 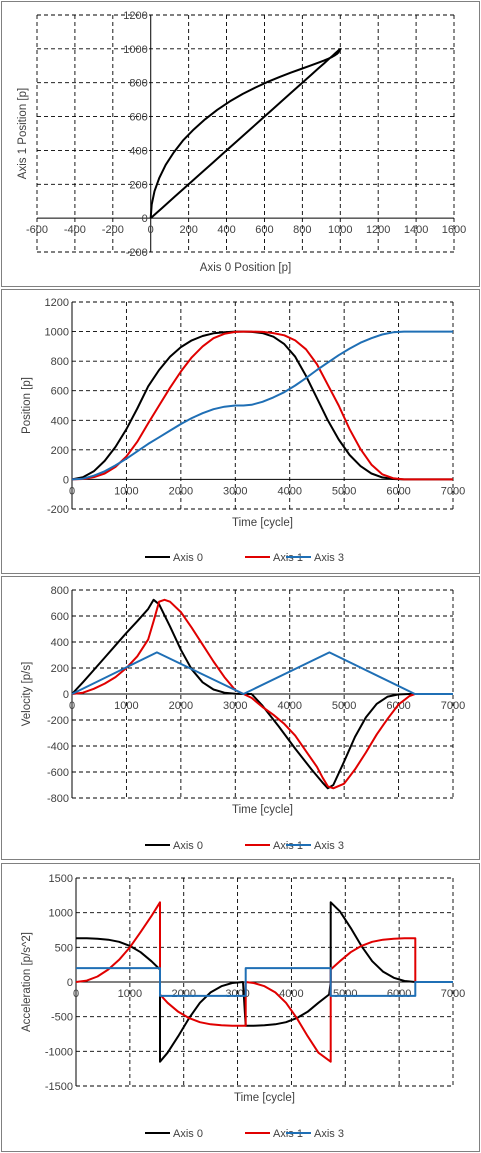 I want to click on y-tick-label: -1000, so click(x=59, y=1052).